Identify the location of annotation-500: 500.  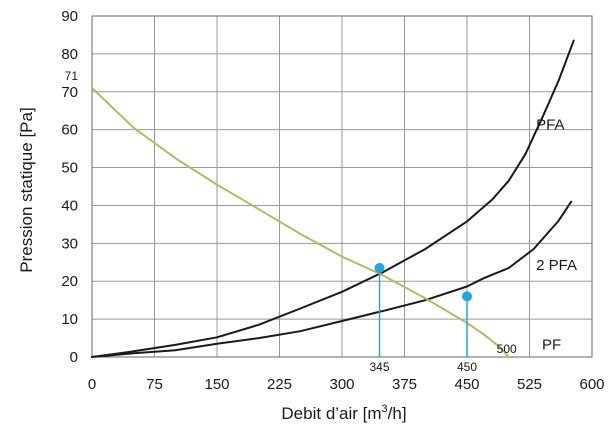
(507, 349).